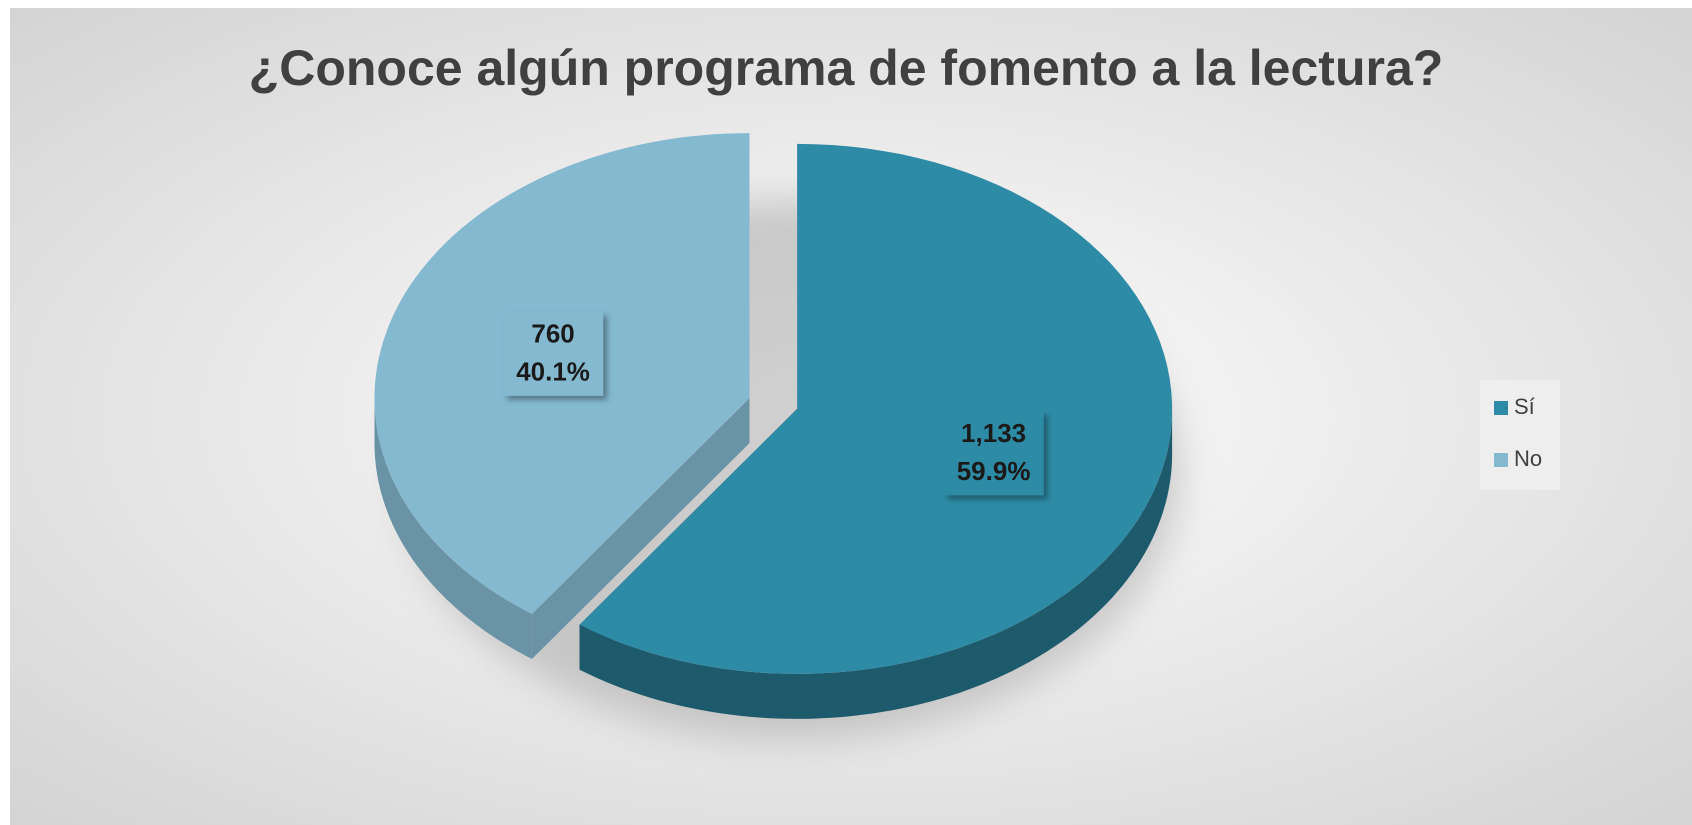  I want to click on data-label-value: 760, so click(552, 334).